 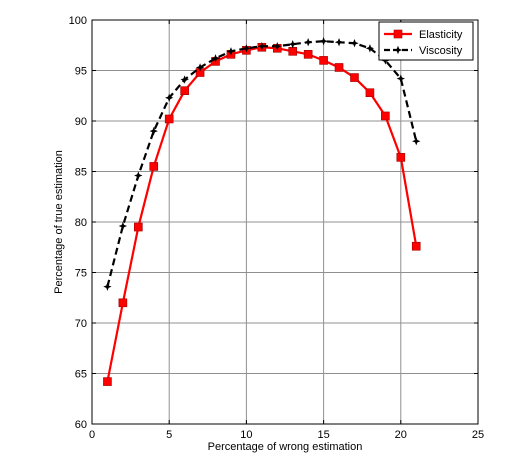 I want to click on legend-entry: Viscosity, so click(x=423, y=51).